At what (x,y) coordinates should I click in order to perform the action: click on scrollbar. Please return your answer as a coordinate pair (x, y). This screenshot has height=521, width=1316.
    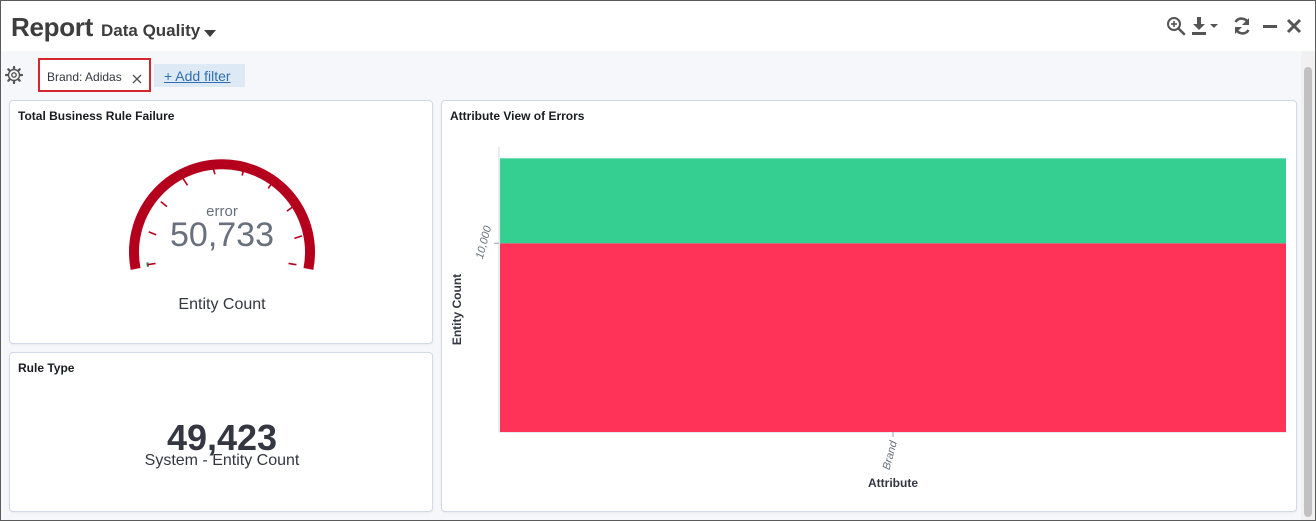
    Looking at the image, I should click on (1308, 285).